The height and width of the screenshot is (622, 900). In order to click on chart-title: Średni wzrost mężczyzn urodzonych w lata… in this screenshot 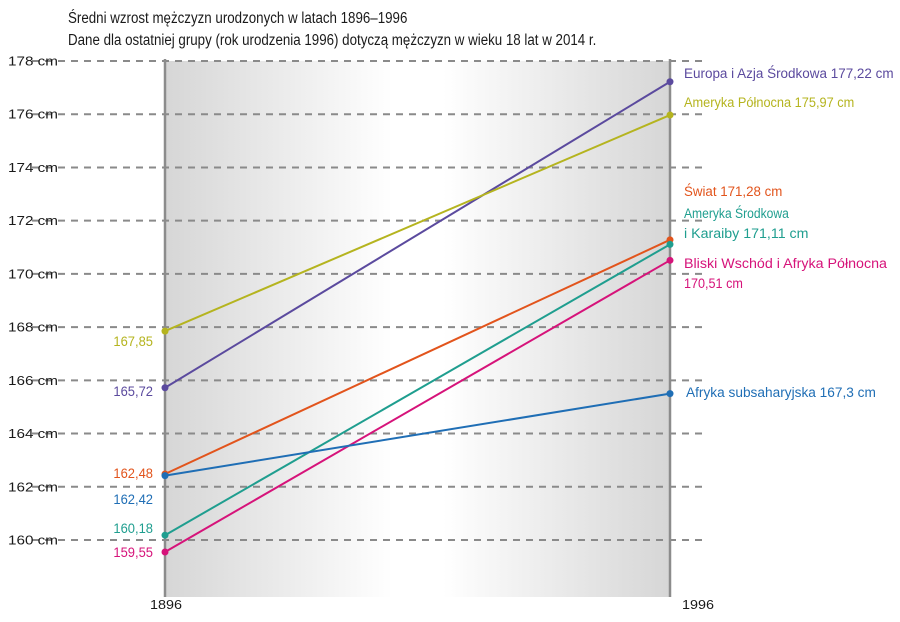, I will do `click(238, 18)`.